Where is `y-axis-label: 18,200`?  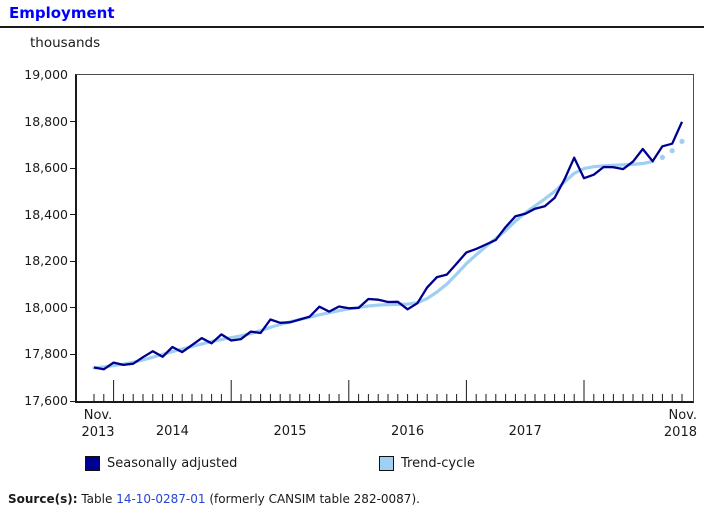
y-axis-label: 18,200 is located at coordinates (46, 261).